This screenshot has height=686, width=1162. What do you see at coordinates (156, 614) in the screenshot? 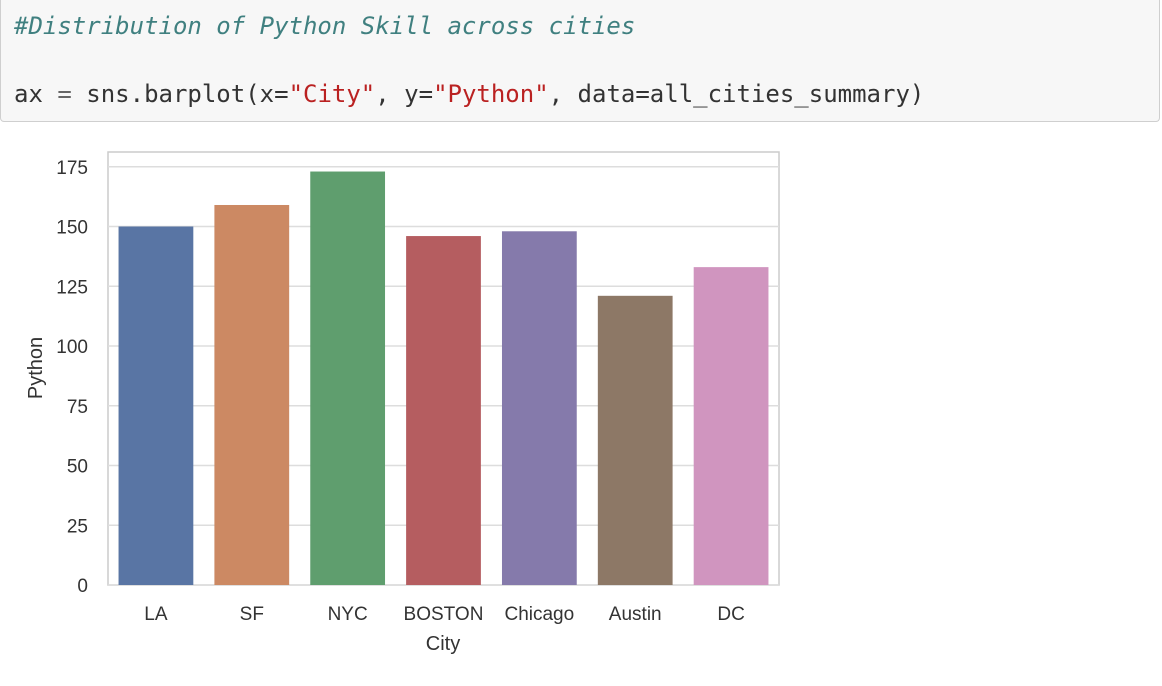
I see `x-tick-label: LA` at bounding box center [156, 614].